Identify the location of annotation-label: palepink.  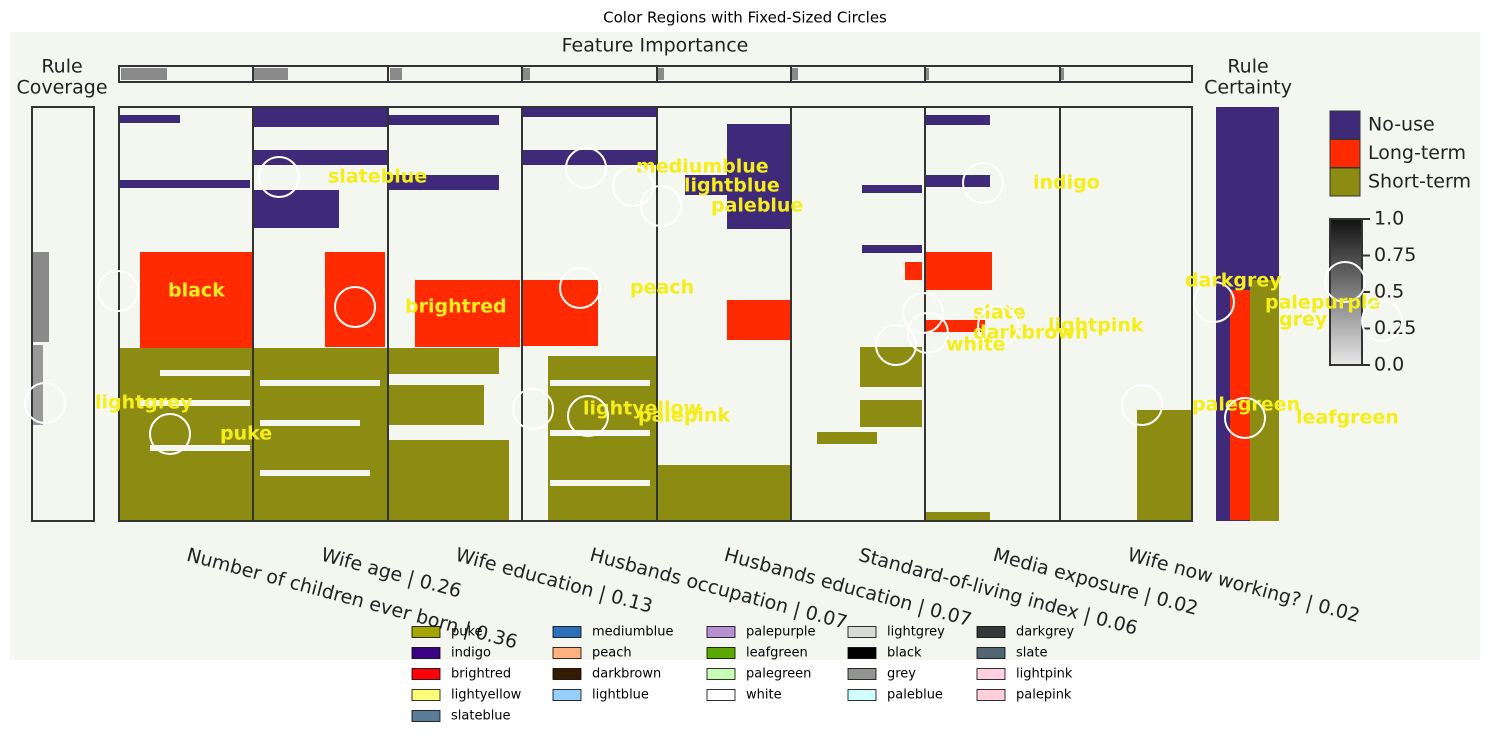
(684, 416).